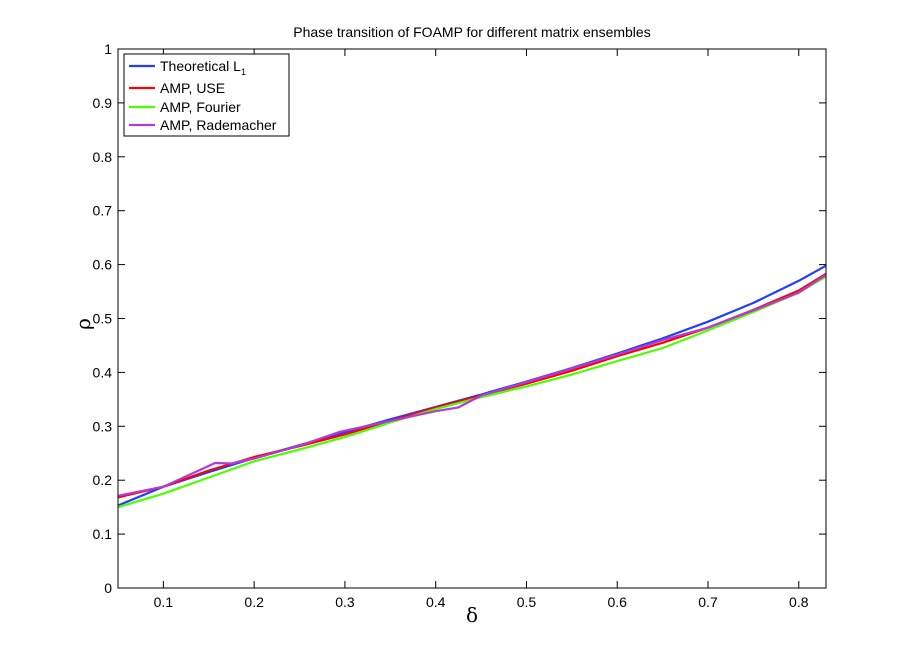  Describe the element at coordinates (103, 157) in the screenshot. I see `y-tick-label: 0.8` at that location.